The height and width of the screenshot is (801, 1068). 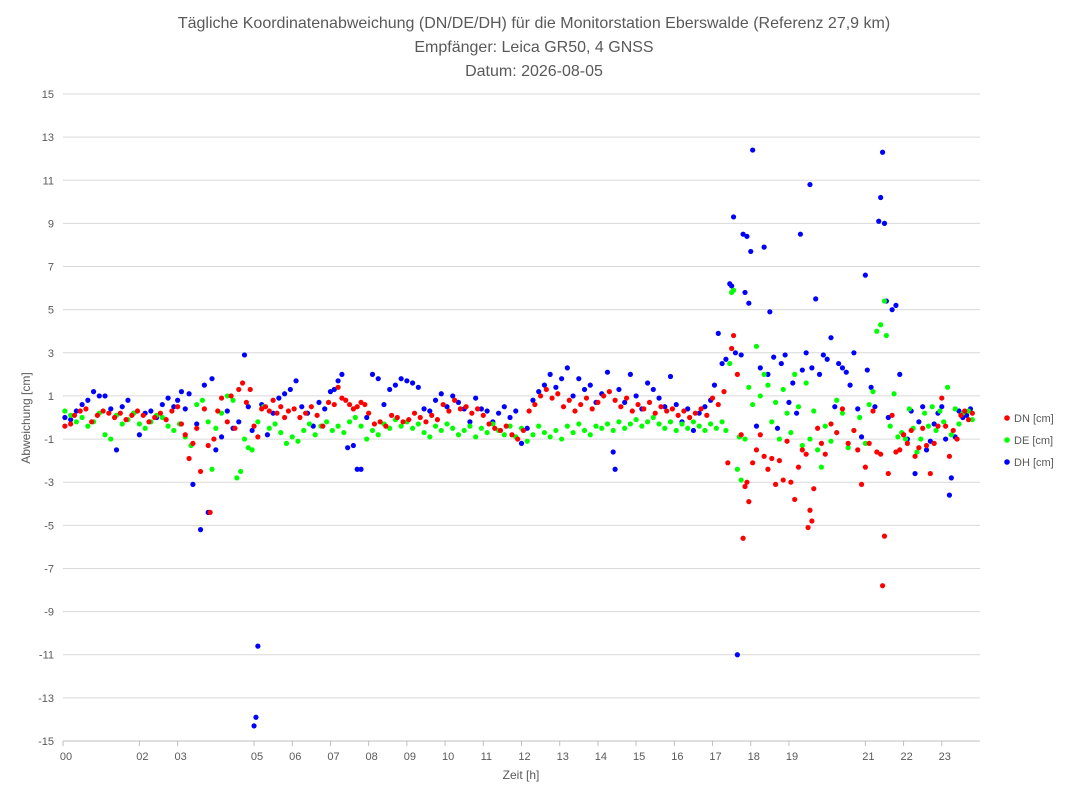 What do you see at coordinates (534, 71) in the screenshot?
I see `chart-title-line-3: Datum: 2026-08-05` at bounding box center [534, 71].